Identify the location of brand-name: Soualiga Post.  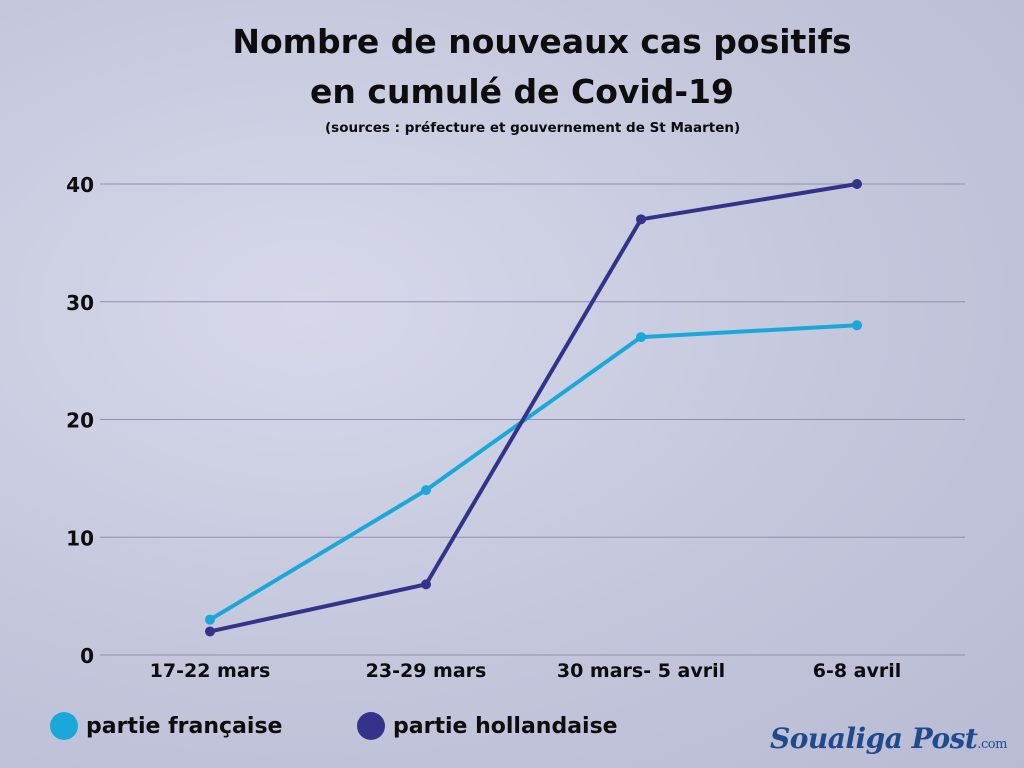
(874, 738).